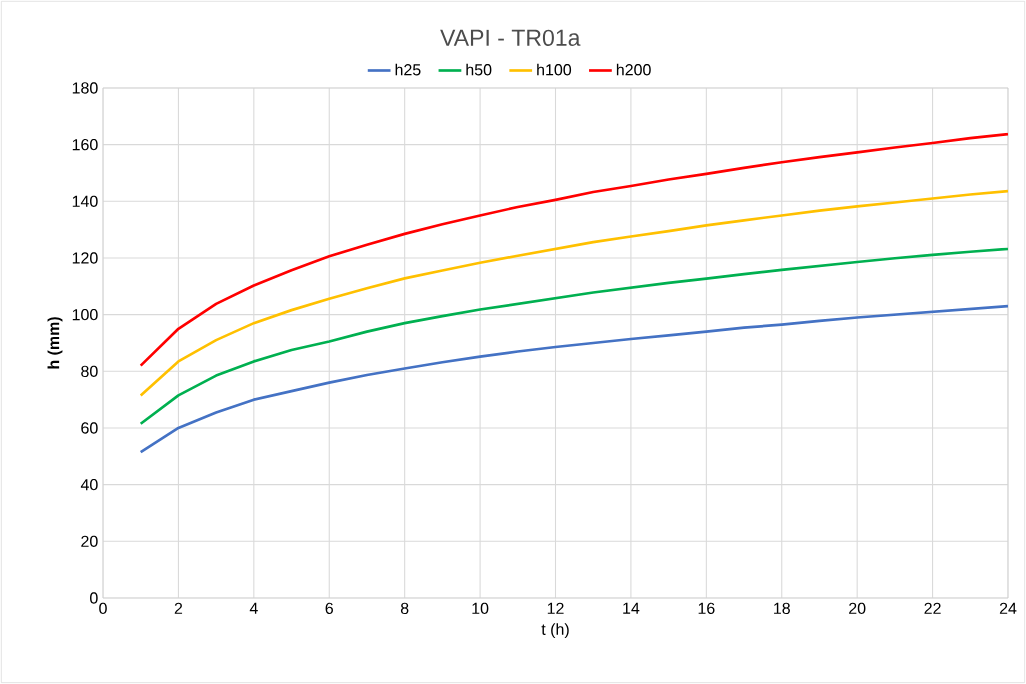  What do you see at coordinates (89, 428) in the screenshot?
I see `y-tick-label: 60` at bounding box center [89, 428].